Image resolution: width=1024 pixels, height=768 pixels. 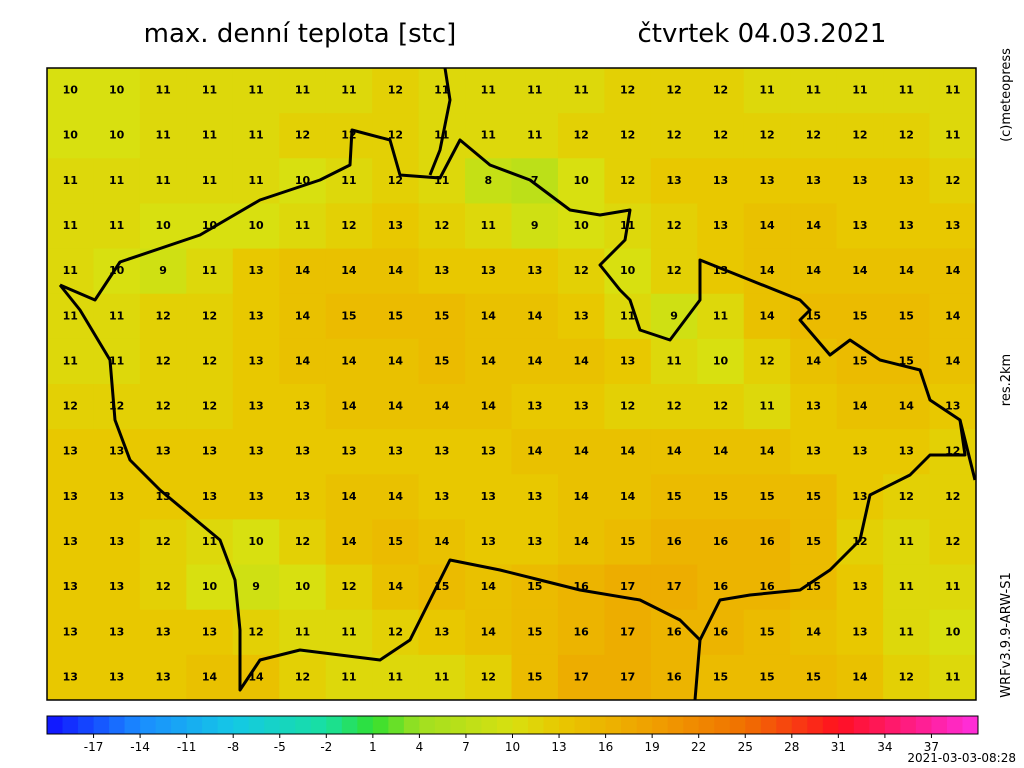 What do you see at coordinates (440, 121) in the screenshot?
I see `border-line` at bounding box center [440, 121].